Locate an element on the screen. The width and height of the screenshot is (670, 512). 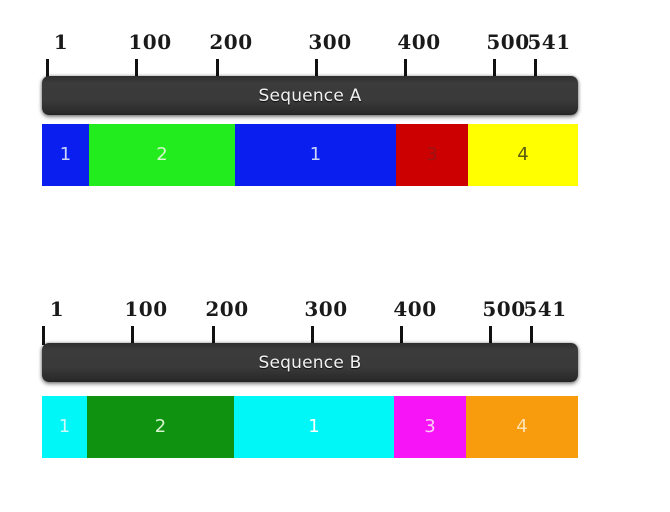
sequence-title-bar-sequence-b: Sequence B is located at coordinates (310, 362).